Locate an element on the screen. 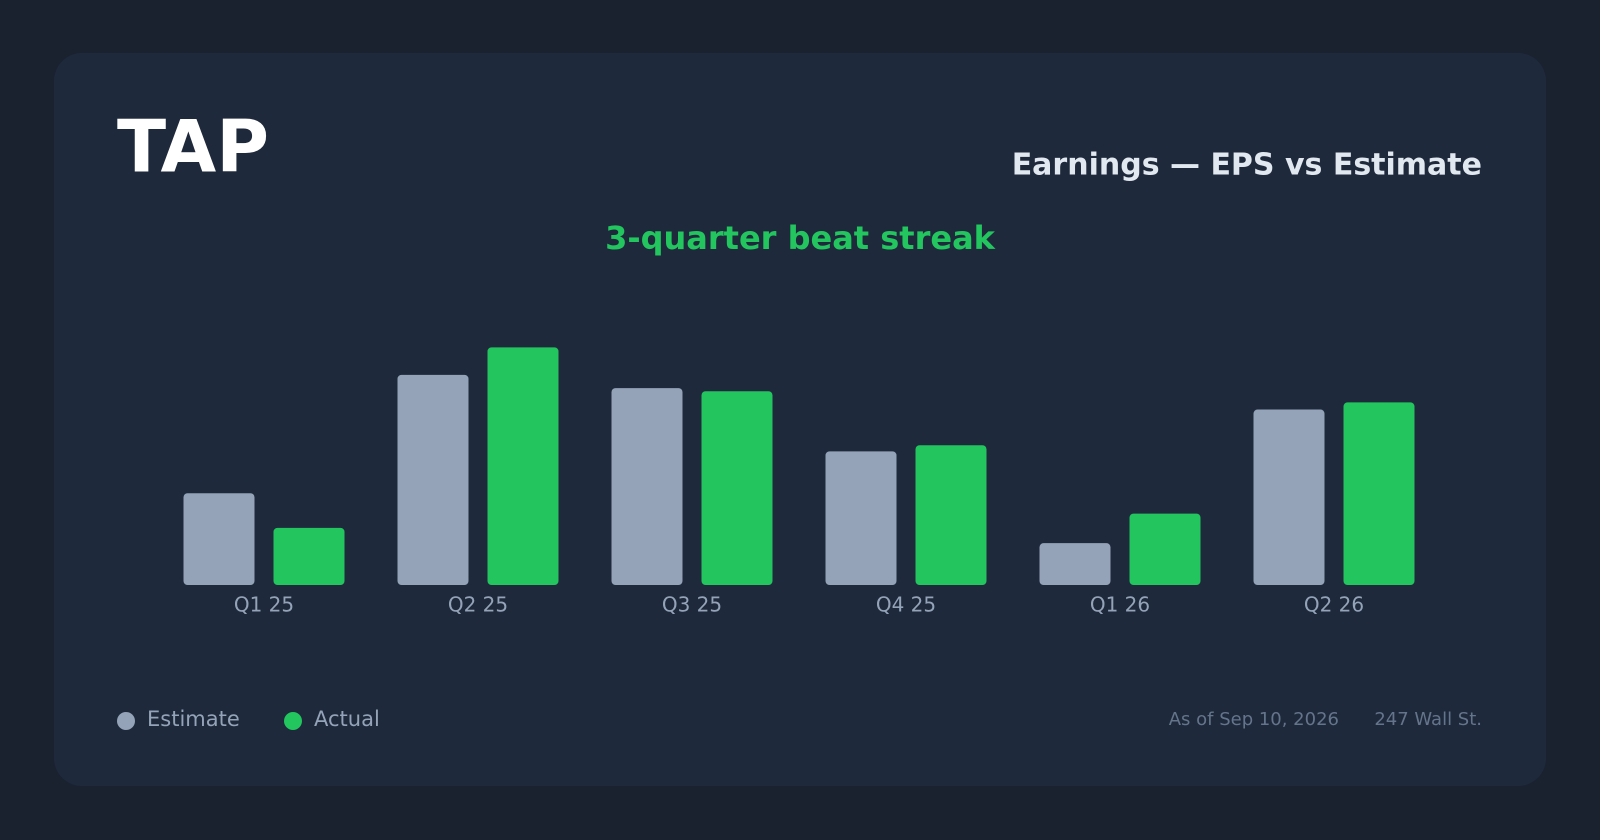  x-tick-label: Q3 25 is located at coordinates (692, 605).